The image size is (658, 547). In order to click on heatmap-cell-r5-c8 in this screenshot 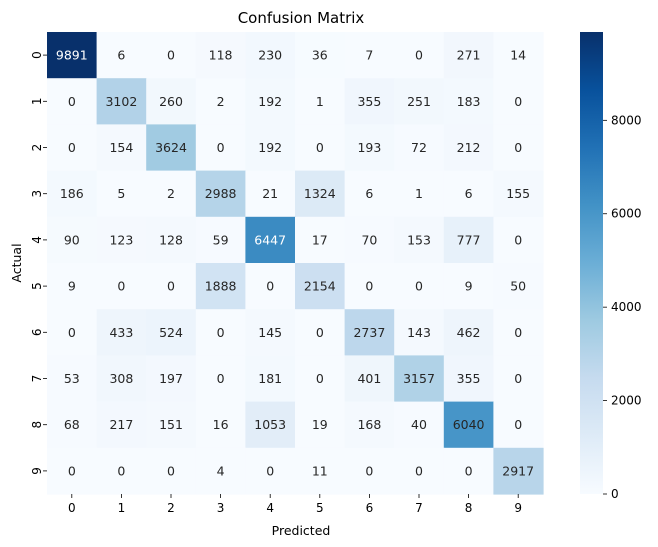, I will do `click(468, 286)`.